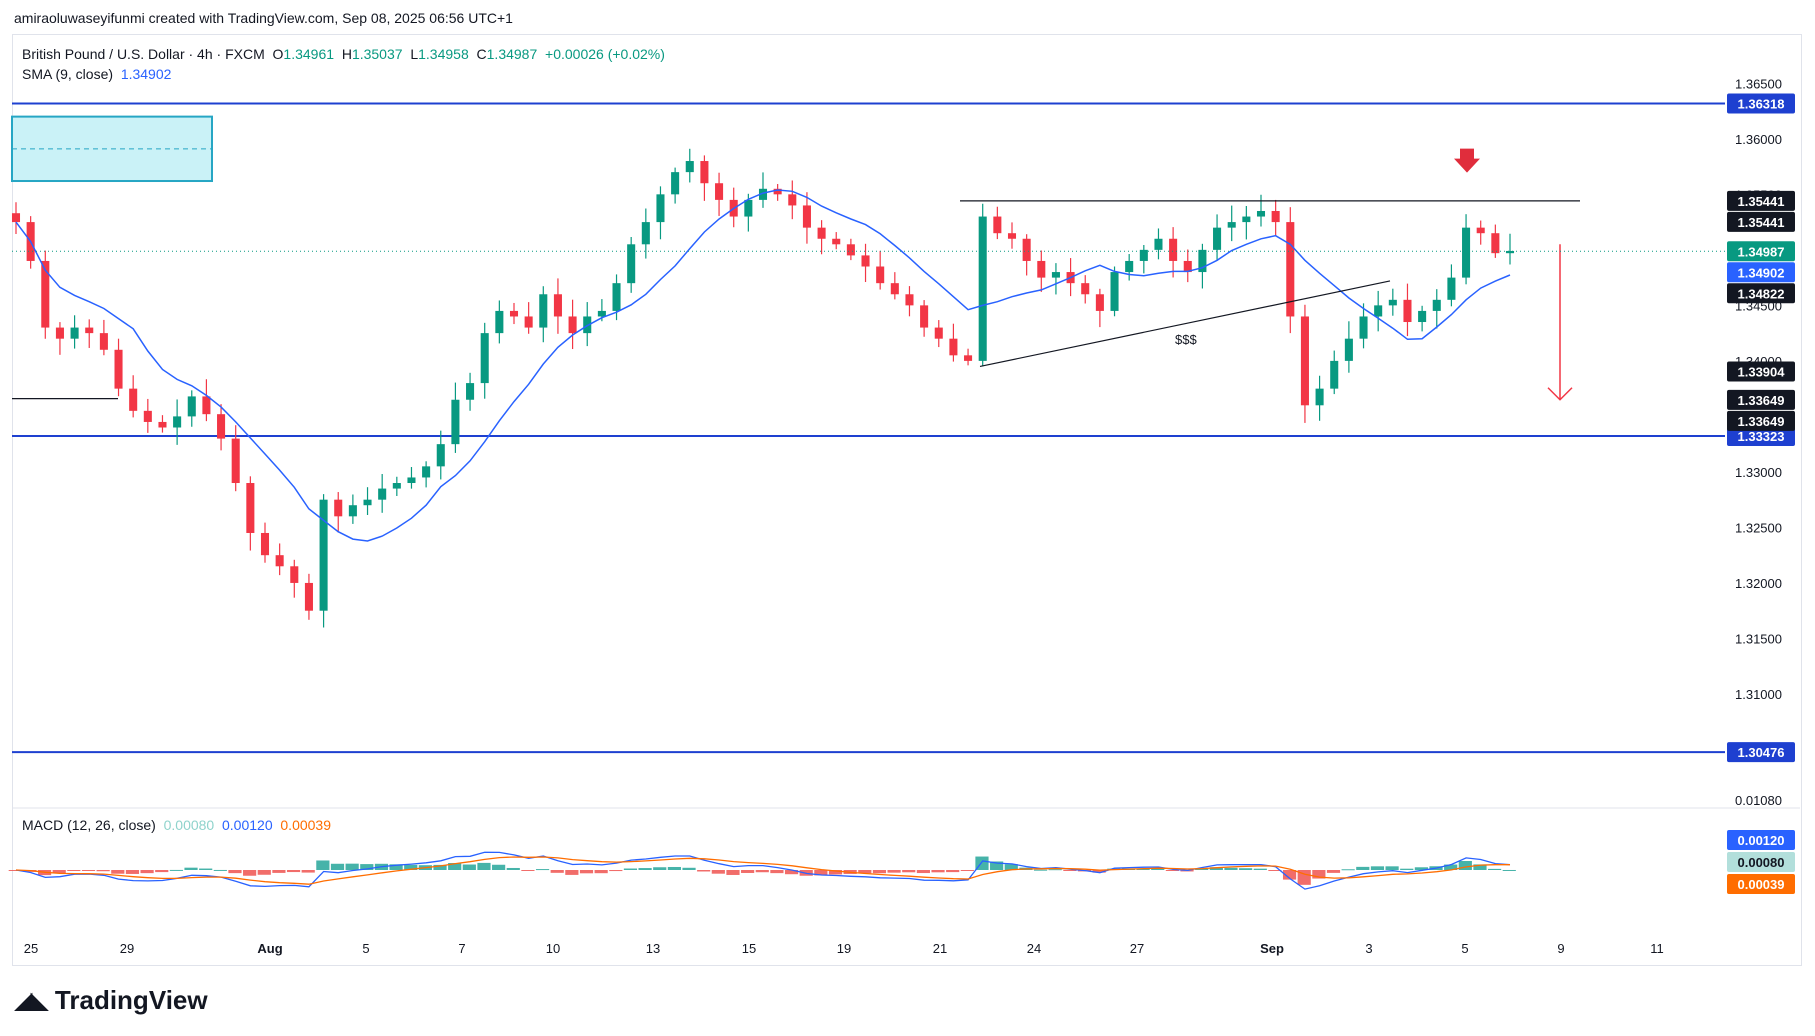 The height and width of the screenshot is (1036, 1815). What do you see at coordinates (1761, 103) in the screenshot?
I see `level-price-tag: 1.36318` at bounding box center [1761, 103].